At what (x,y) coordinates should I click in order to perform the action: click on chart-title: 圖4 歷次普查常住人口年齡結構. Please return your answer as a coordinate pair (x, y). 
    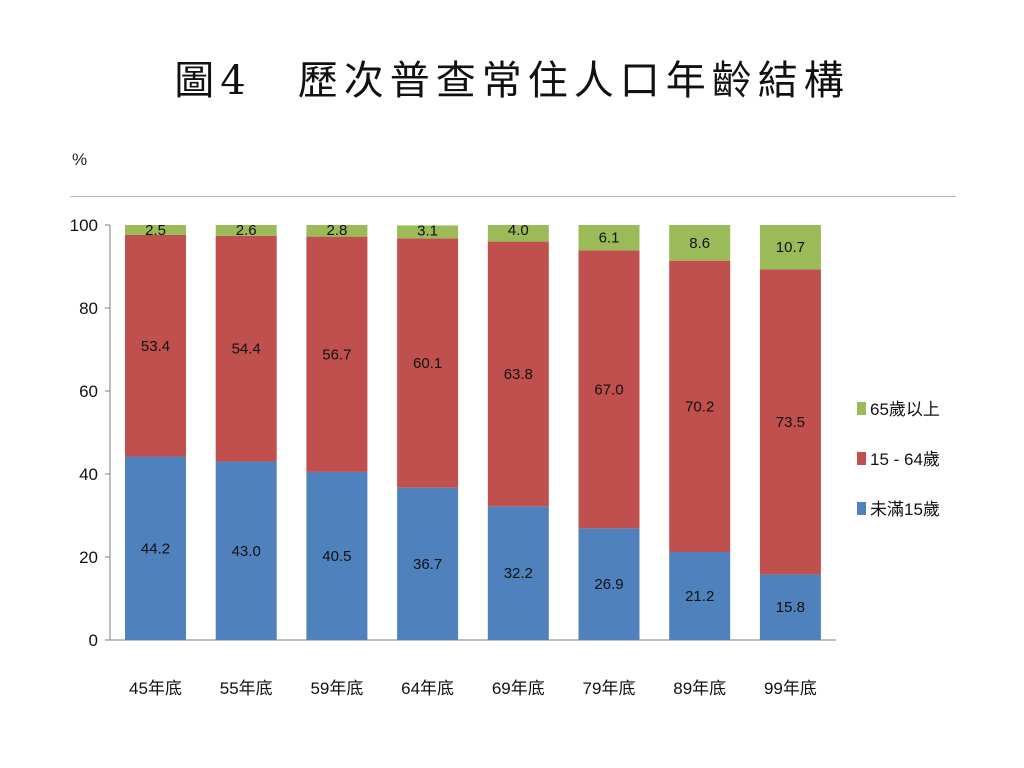
    Looking at the image, I should click on (512, 81).